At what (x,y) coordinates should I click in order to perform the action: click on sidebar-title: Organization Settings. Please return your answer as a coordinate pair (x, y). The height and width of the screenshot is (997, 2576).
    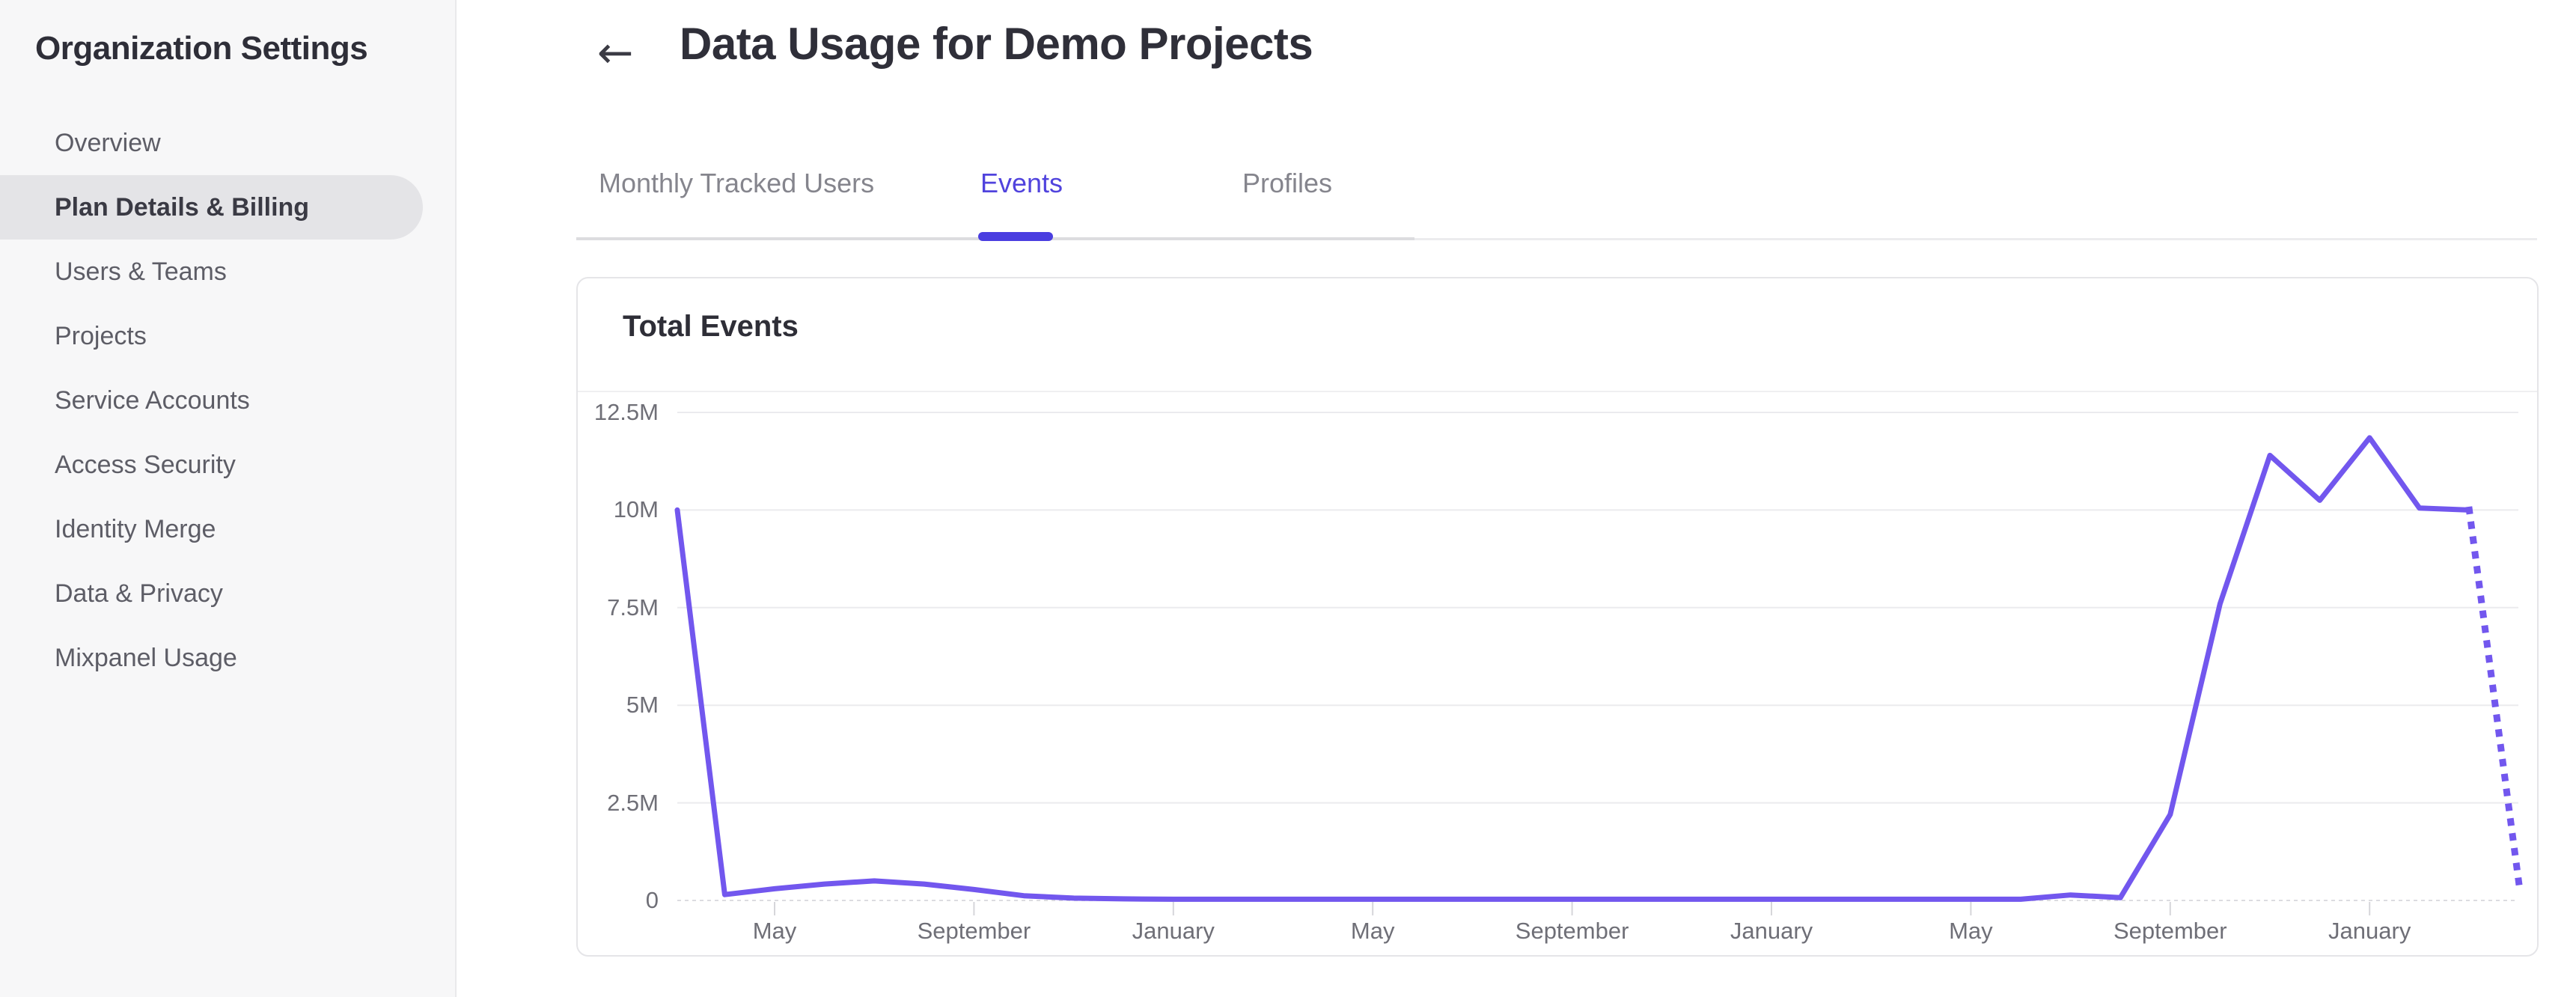
    Looking at the image, I should click on (201, 48).